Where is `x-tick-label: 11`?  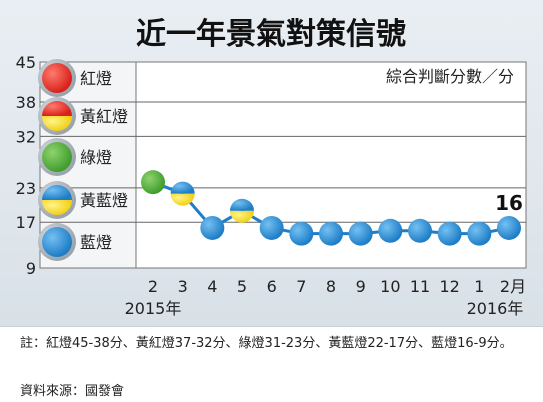 x-tick-label: 11 is located at coordinates (420, 286).